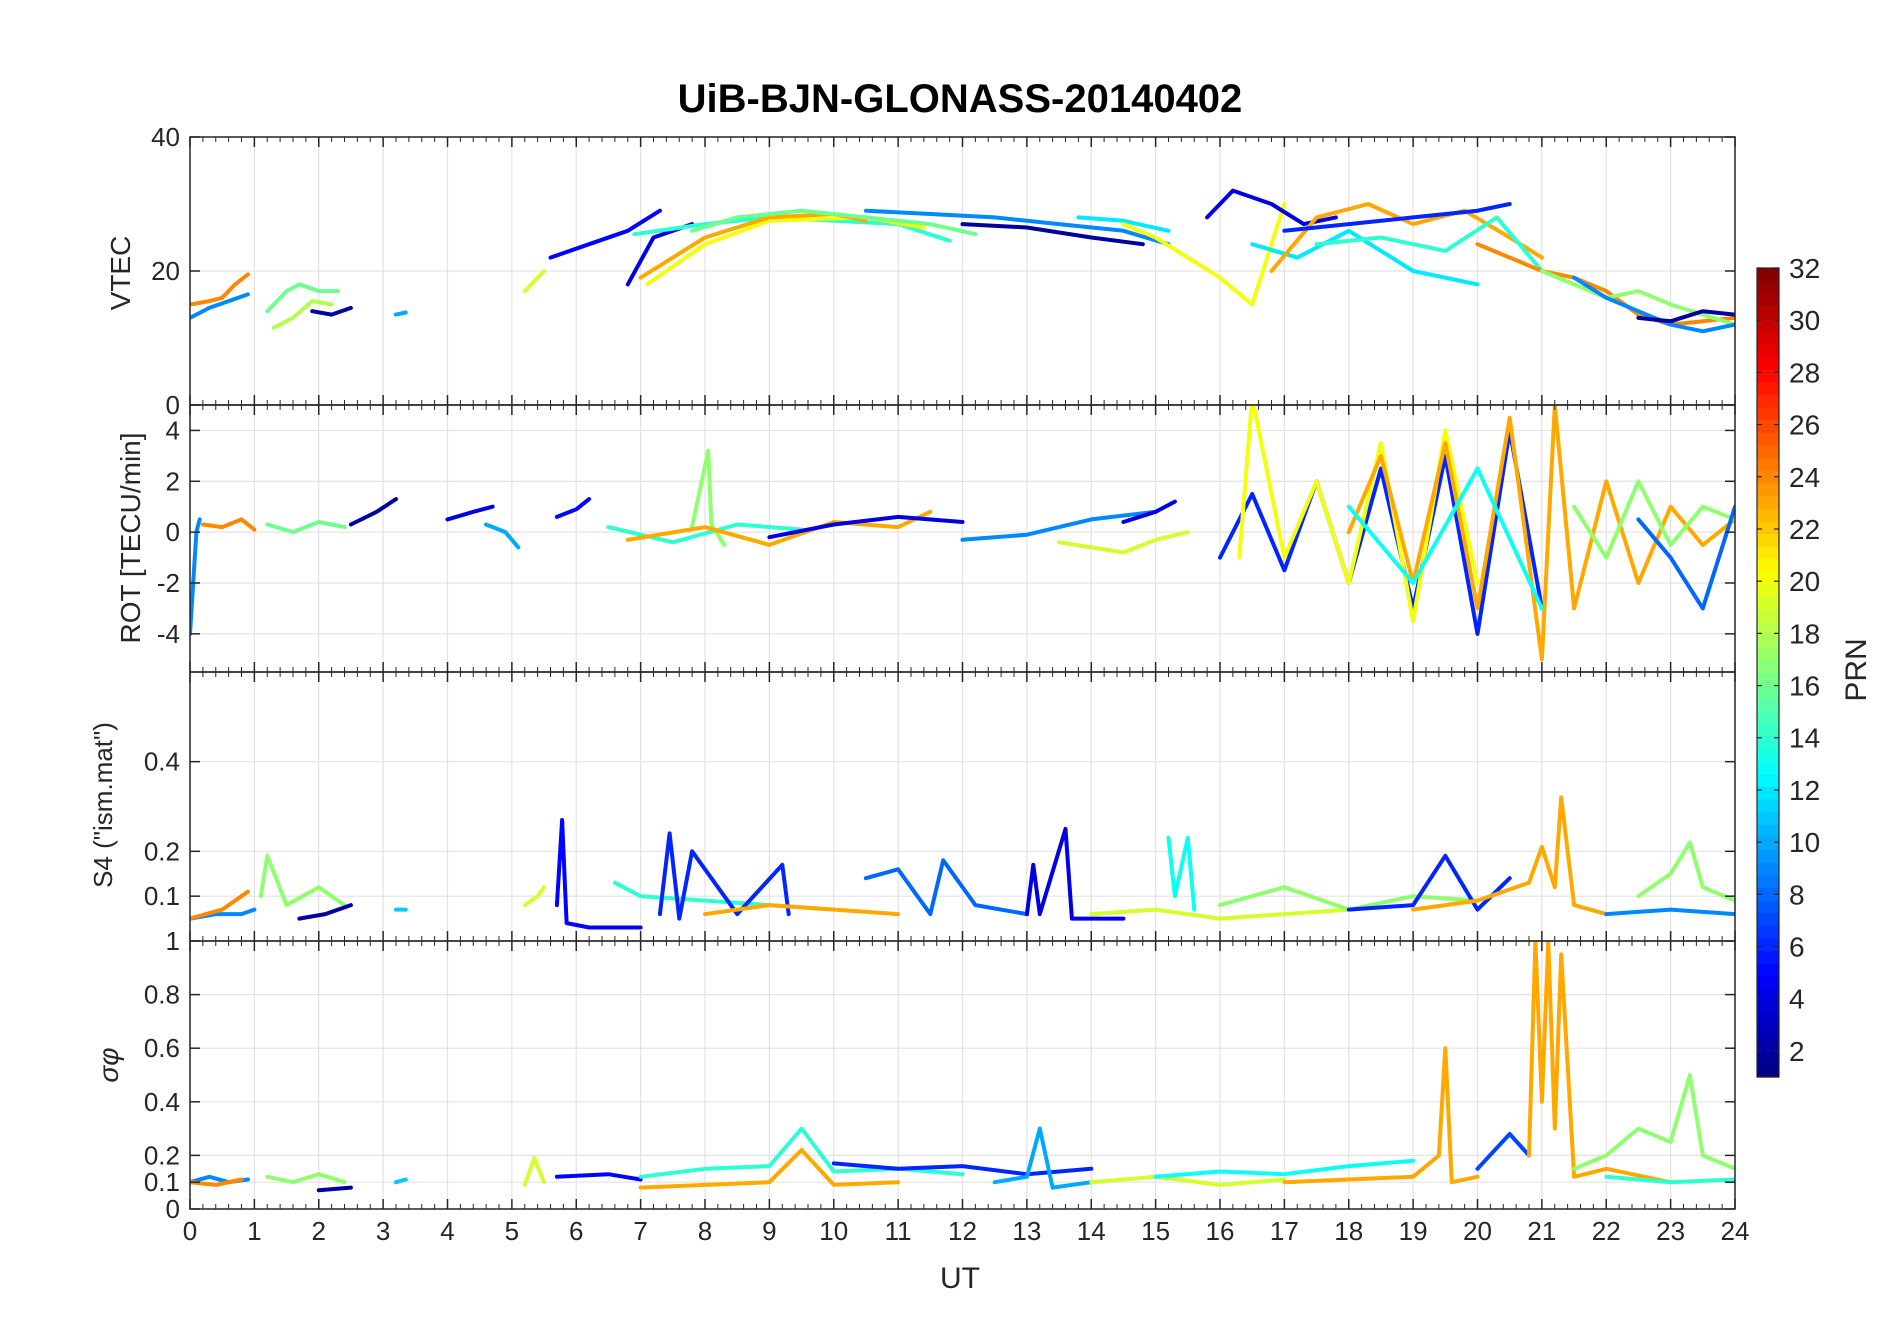 The width and height of the screenshot is (1902, 1330). What do you see at coordinates (1284, 1231) in the screenshot?
I see `xtick-17: 17` at bounding box center [1284, 1231].